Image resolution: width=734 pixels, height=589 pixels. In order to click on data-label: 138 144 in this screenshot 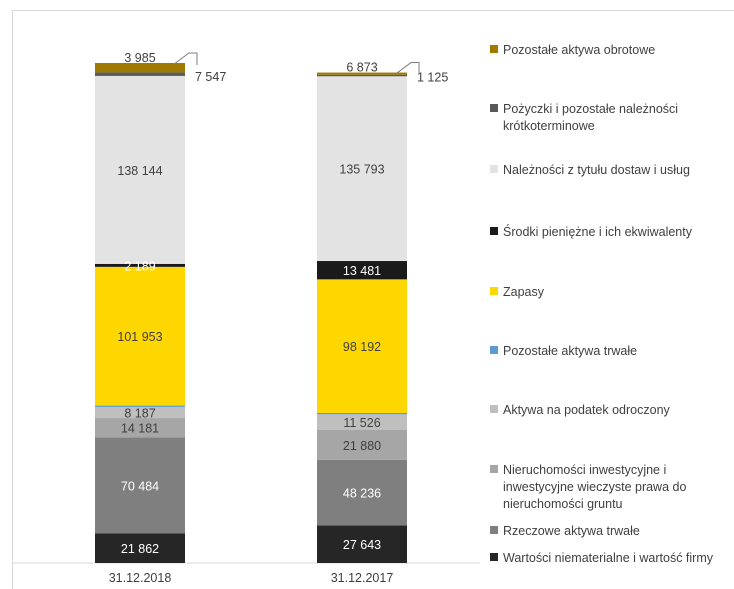, I will do `click(139, 171)`.